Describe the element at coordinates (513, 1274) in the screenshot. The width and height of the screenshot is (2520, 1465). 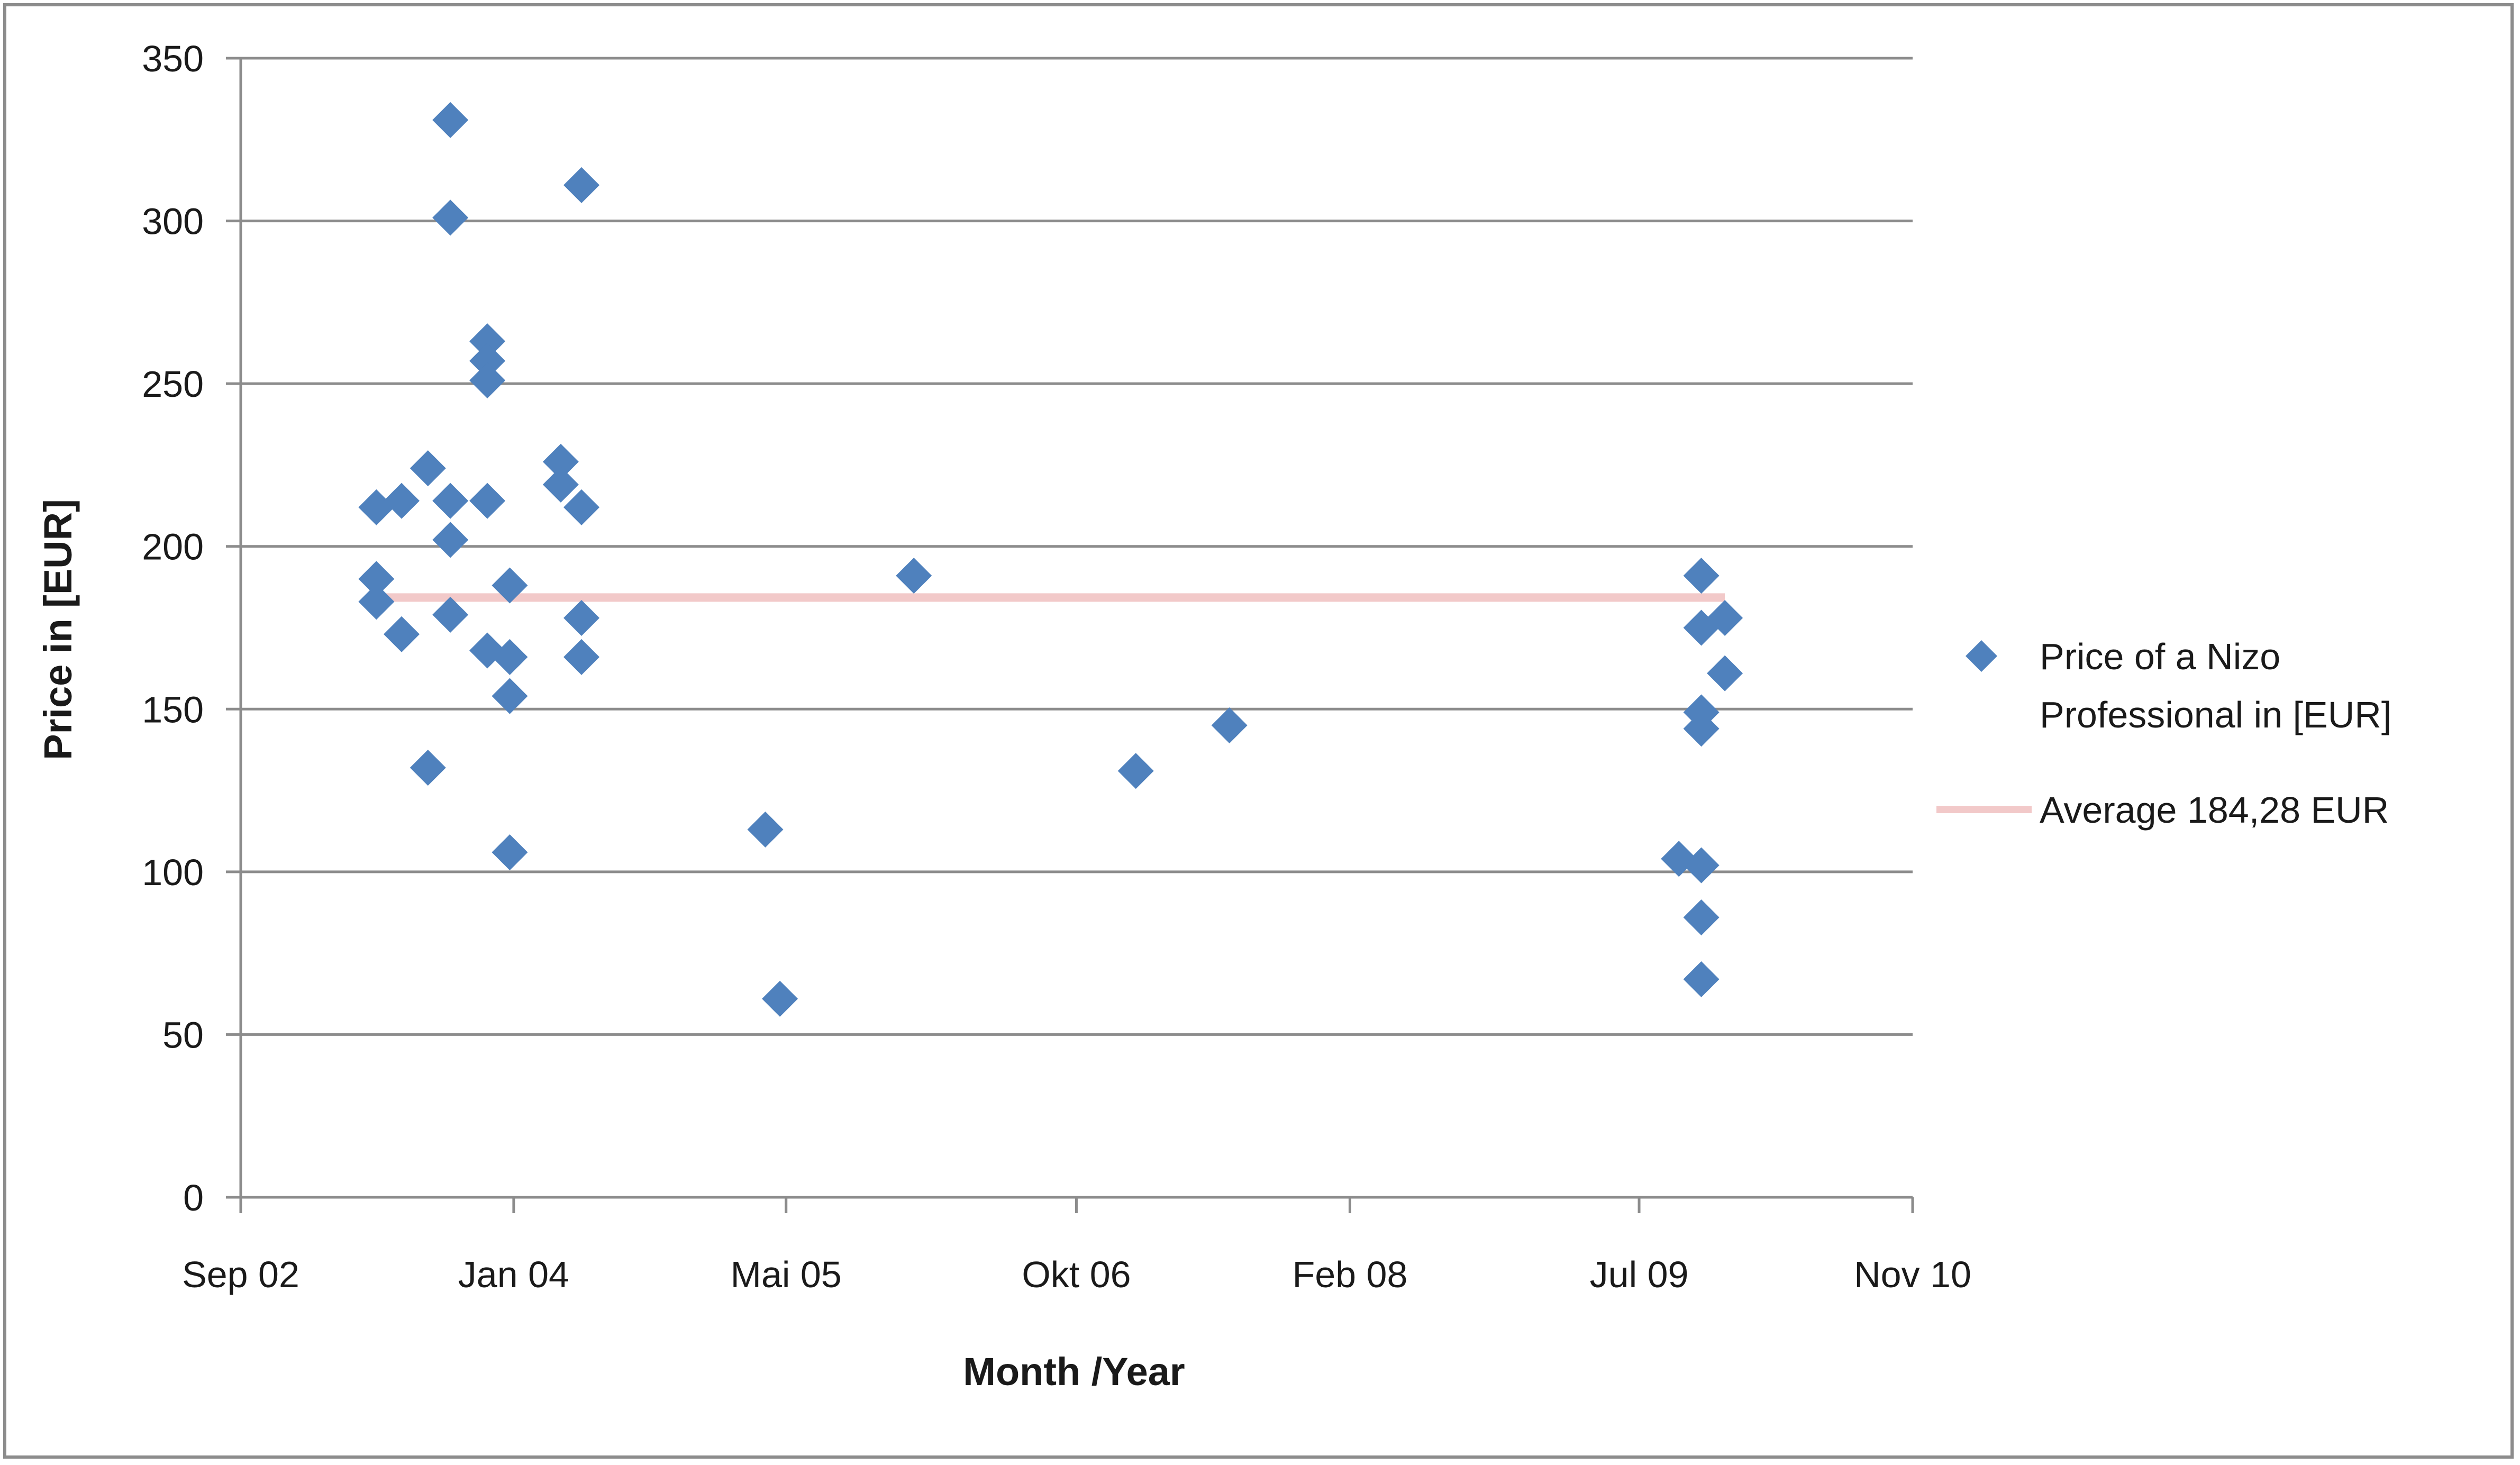
I see `x-tick-label: Jan 04` at that location.